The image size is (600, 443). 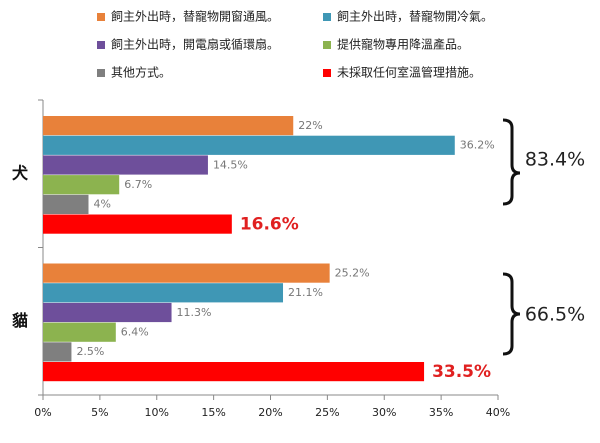 What do you see at coordinates (409, 72) in the screenshot?
I see `legend-label: 未採取任何室溫管理措施。` at bounding box center [409, 72].